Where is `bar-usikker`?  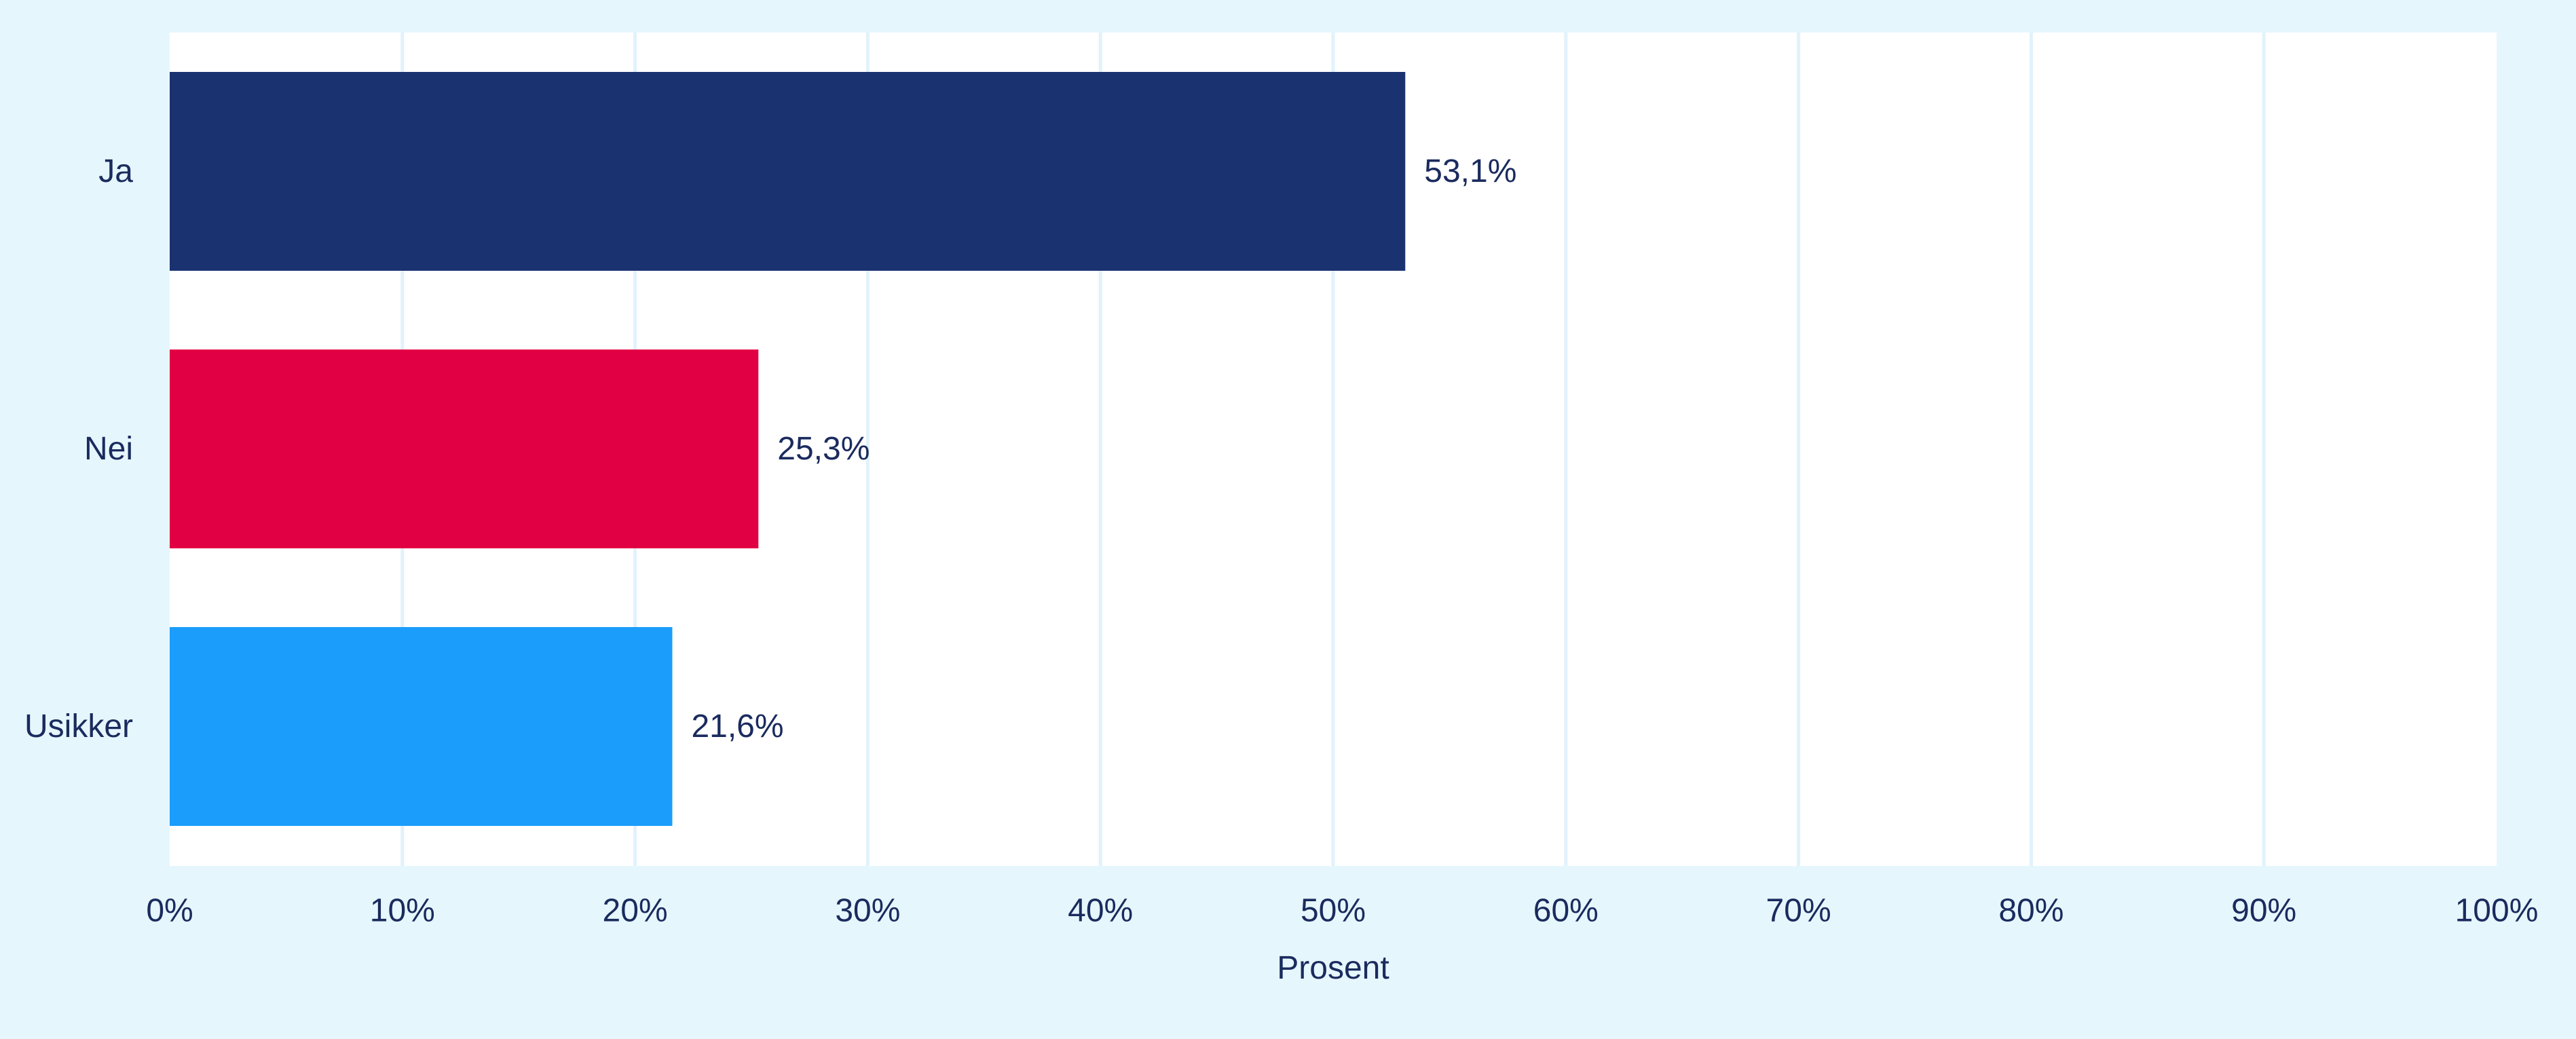
bar-usikker is located at coordinates (422, 726).